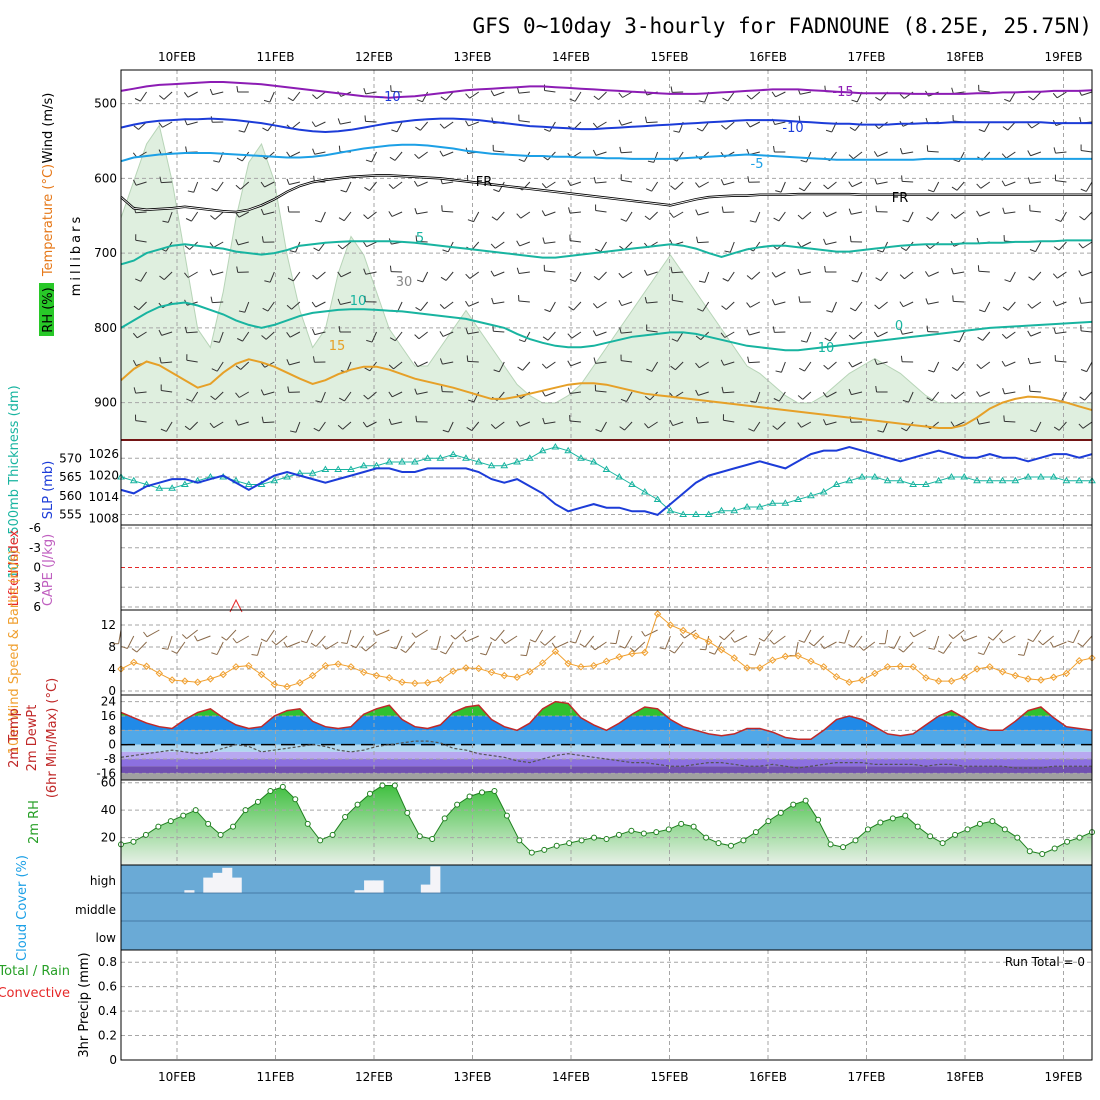 The width and height of the screenshot is (1100, 1100). What do you see at coordinates (22, 908) in the screenshot?
I see `cloud-label: Cloud Cover (%)` at bounding box center [22, 908].